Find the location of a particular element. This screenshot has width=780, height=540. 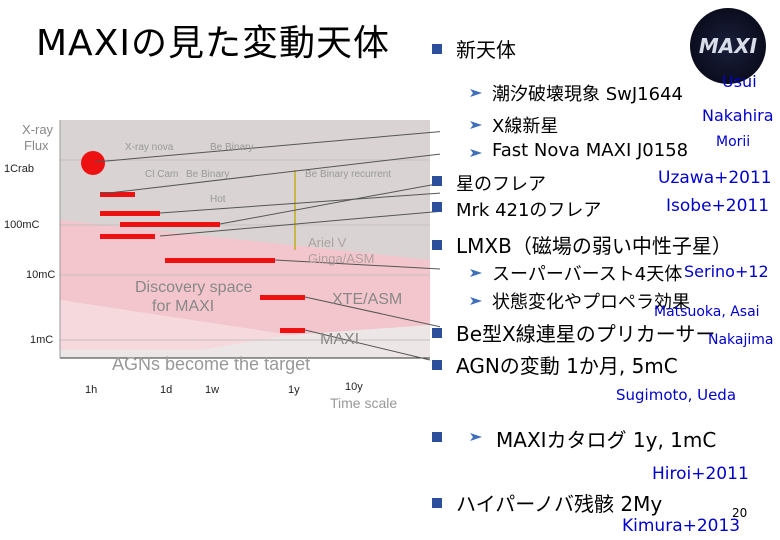

author-kimura: Kimura+2013 is located at coordinates (681, 526).